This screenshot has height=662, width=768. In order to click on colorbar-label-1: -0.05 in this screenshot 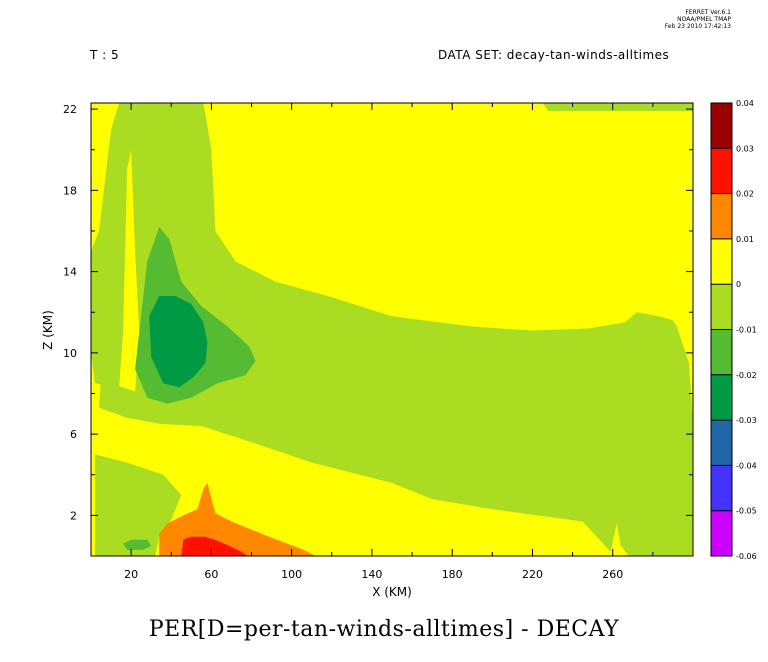, I will do `click(746, 511)`.